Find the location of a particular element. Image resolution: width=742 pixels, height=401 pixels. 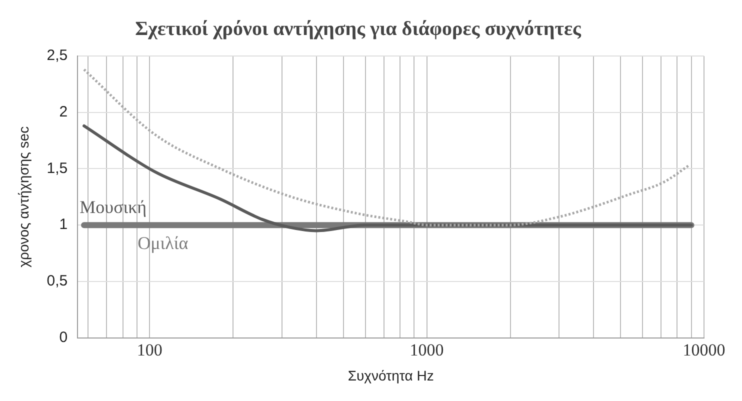

x-tick-label: 1000 is located at coordinates (427, 350).